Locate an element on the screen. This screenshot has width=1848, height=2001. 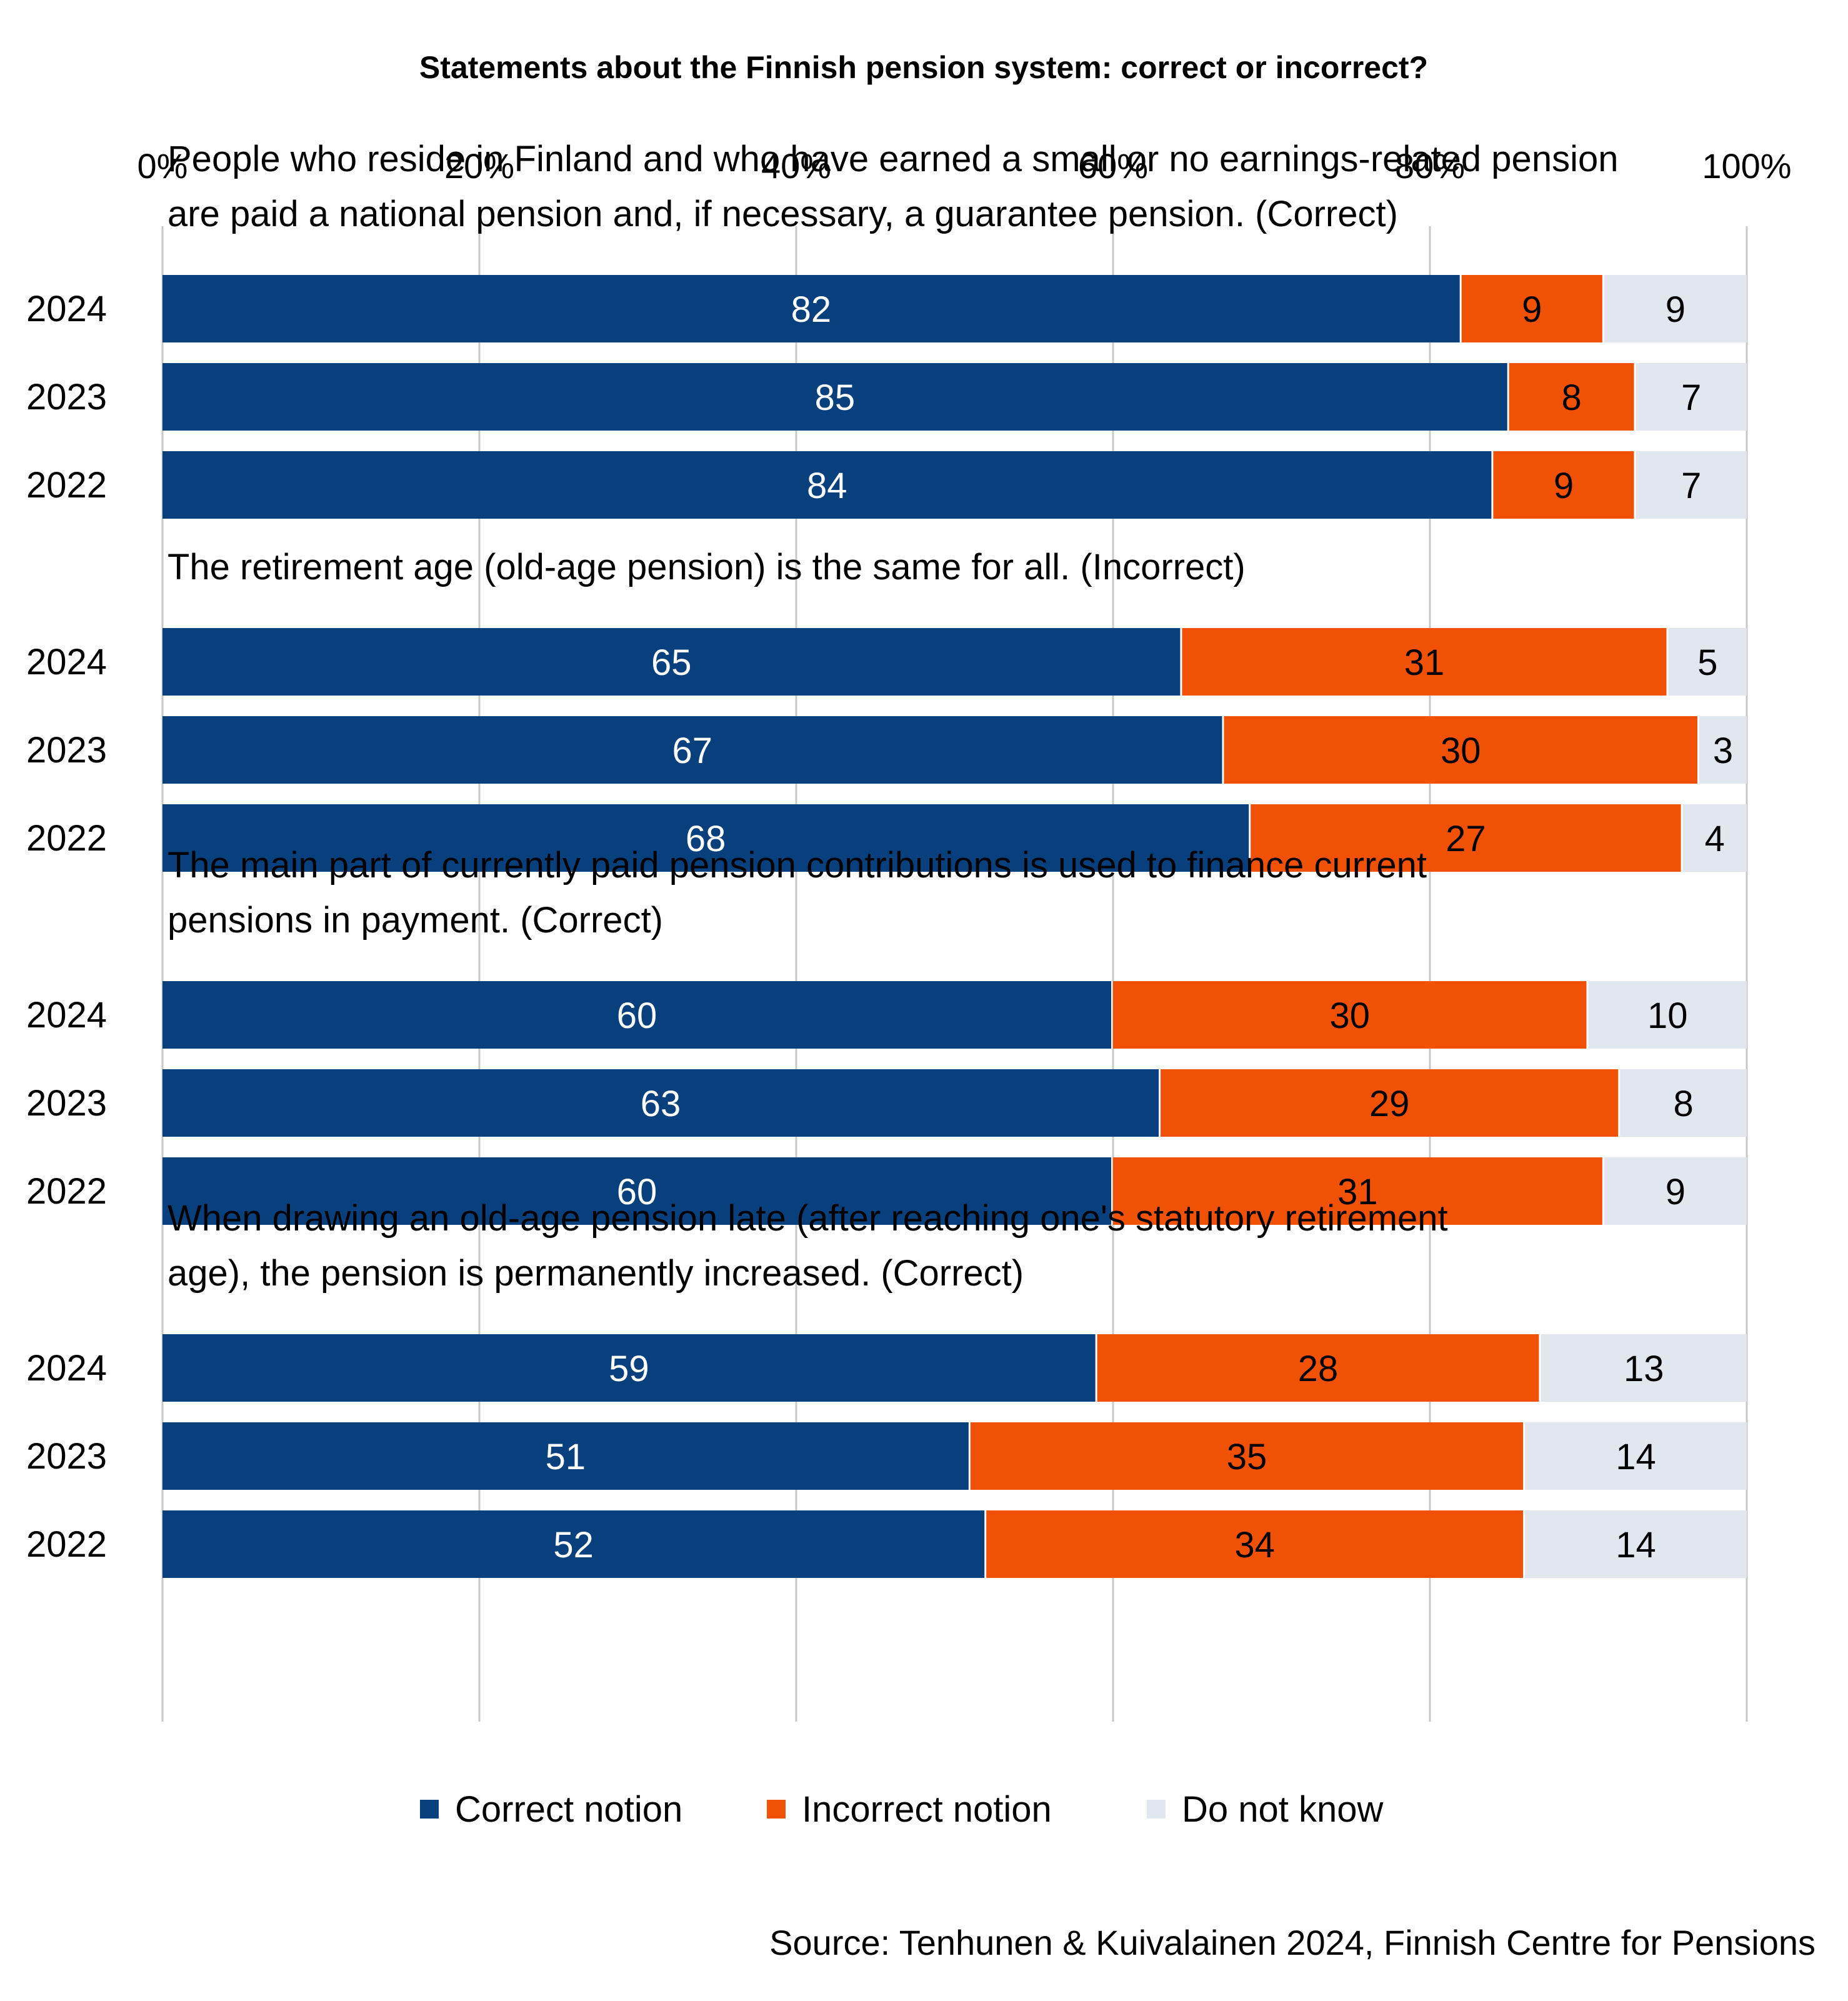
bar-row: 2022 52 34 14 is located at coordinates (886, 1544).